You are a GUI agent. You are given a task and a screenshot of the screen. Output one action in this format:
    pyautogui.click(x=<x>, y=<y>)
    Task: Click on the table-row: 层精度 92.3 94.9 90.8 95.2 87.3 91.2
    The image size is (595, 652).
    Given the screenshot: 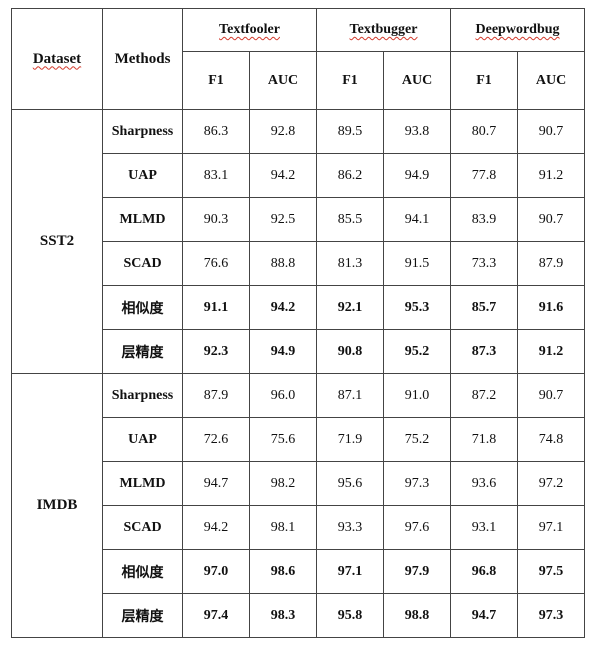 What is the action you would take?
    pyautogui.click(x=299, y=351)
    